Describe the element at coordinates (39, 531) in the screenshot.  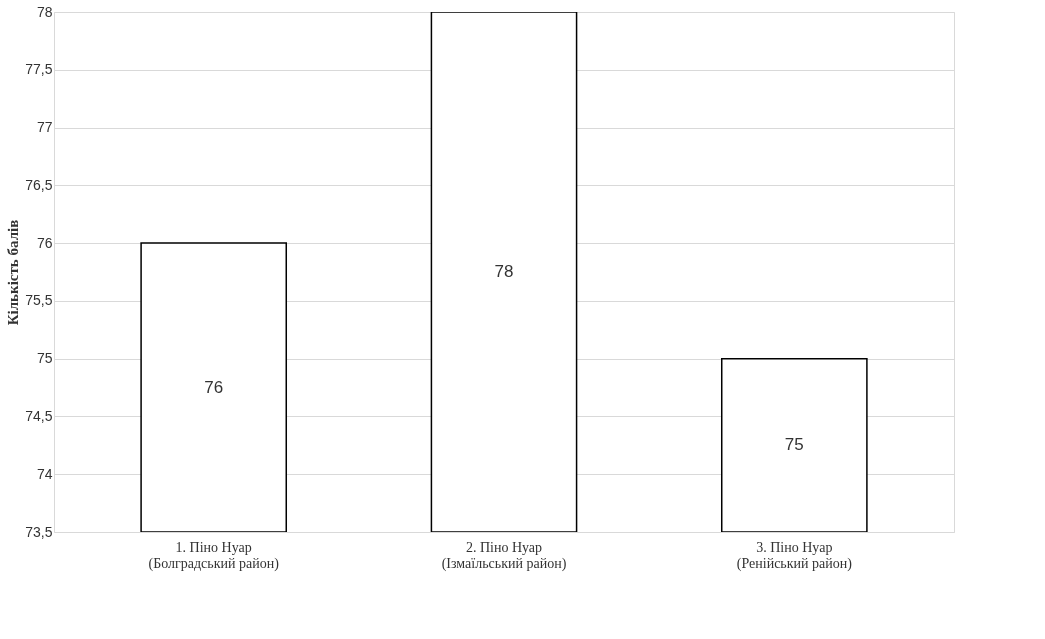
I see `y-tick-label: 73,5` at that location.